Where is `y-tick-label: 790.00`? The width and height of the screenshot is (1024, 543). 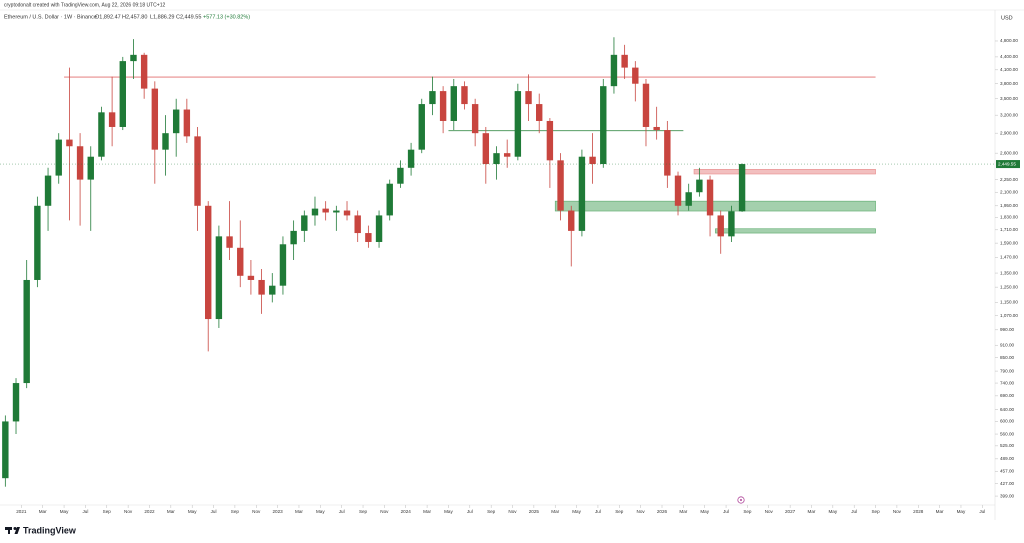
y-tick-label: 790.00 is located at coordinates (1007, 370).